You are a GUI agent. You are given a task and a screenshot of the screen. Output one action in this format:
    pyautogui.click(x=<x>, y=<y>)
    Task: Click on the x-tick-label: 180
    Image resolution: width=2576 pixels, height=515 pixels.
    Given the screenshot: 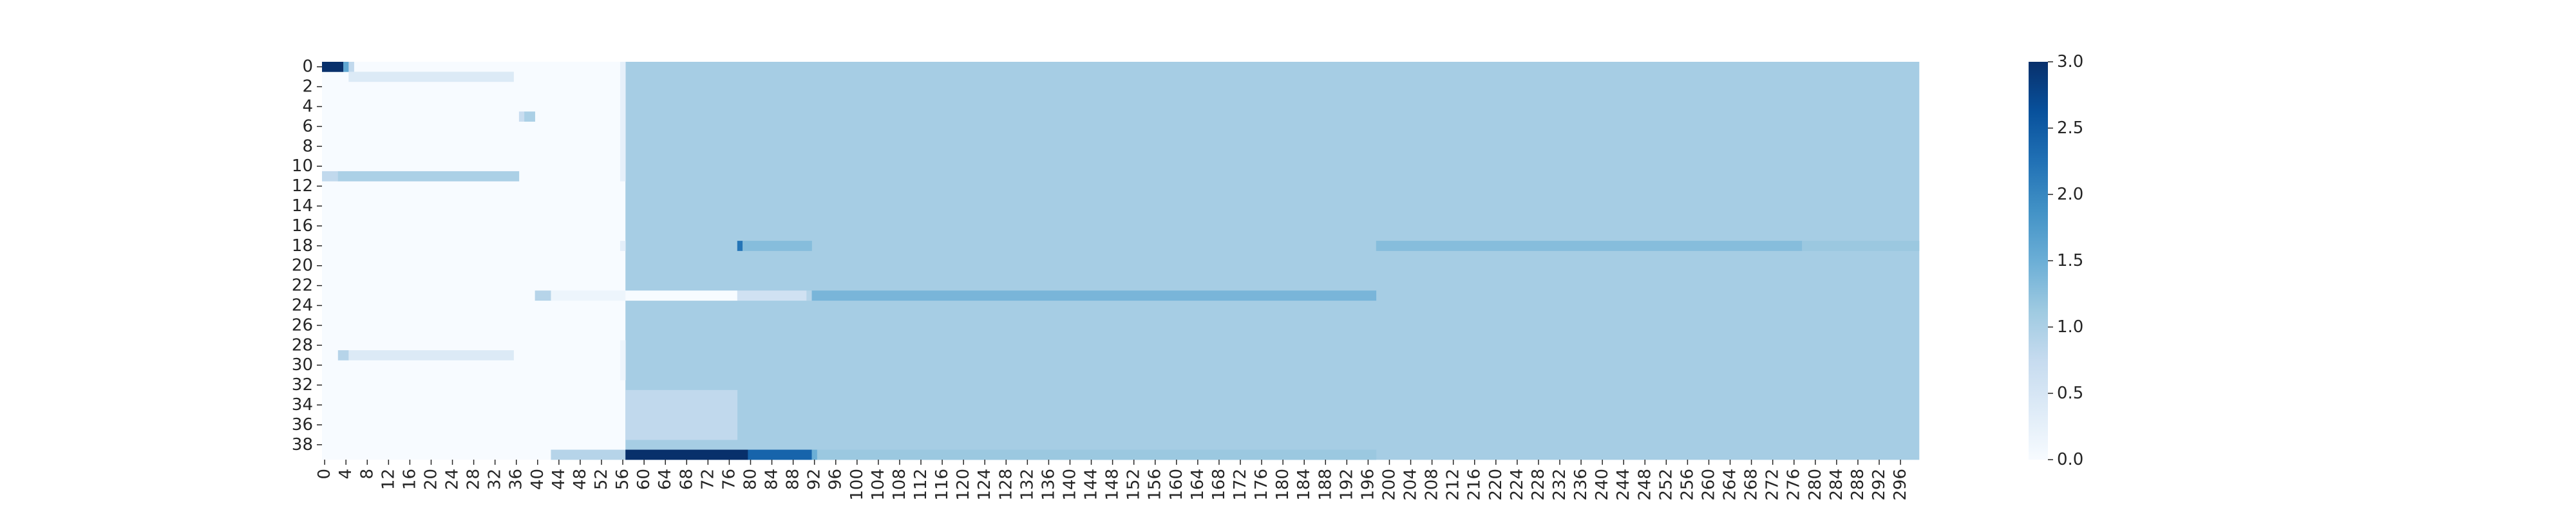 What is the action you would take?
    pyautogui.click(x=1283, y=485)
    